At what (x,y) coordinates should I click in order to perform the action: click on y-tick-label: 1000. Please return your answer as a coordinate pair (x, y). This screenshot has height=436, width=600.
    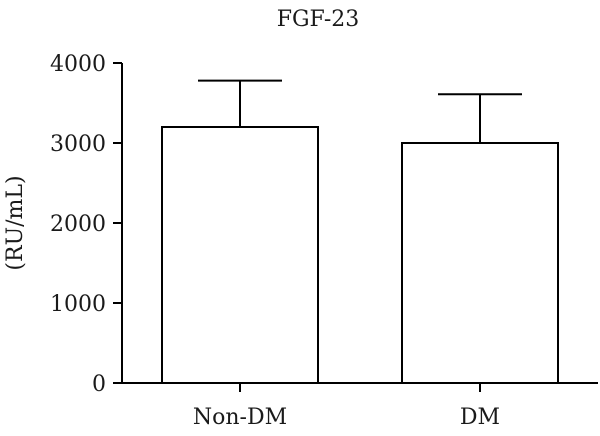
    Looking at the image, I should click on (78, 304).